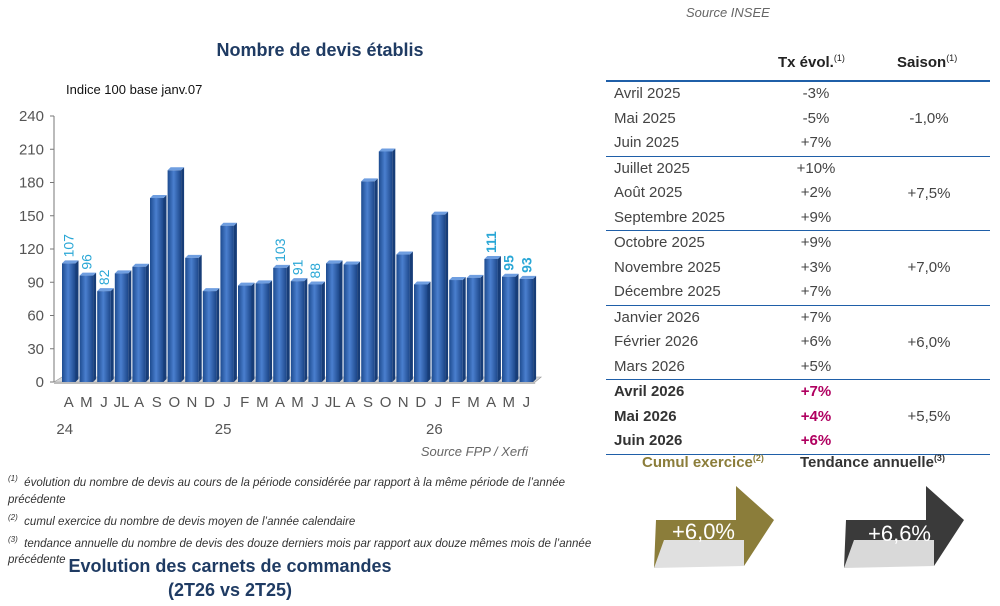 The image size is (1000, 606). What do you see at coordinates (798, 367) in the screenshot?
I see `table-row: Mars 2026 +5%` at bounding box center [798, 367].